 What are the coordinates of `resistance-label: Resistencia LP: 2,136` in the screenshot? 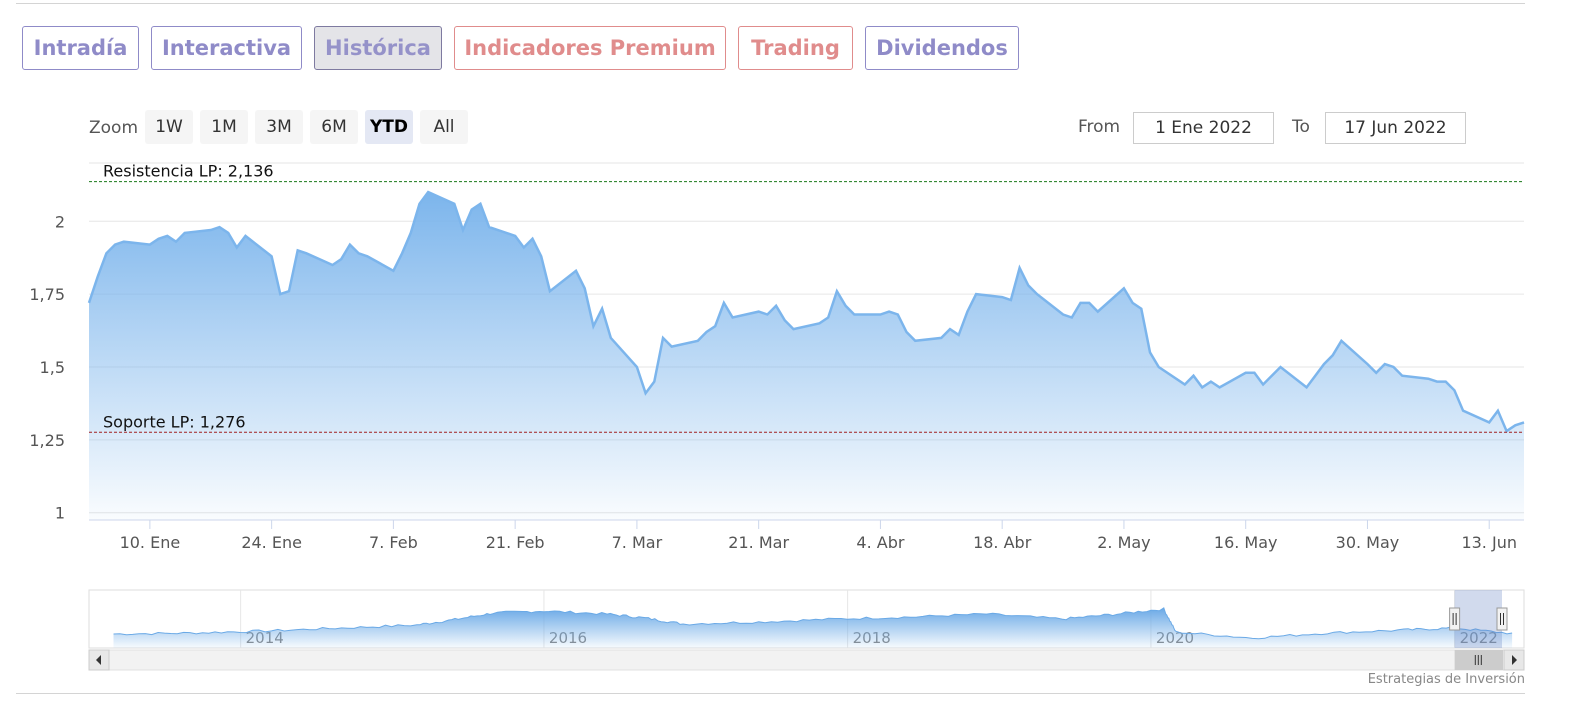 It's located at (188, 171).